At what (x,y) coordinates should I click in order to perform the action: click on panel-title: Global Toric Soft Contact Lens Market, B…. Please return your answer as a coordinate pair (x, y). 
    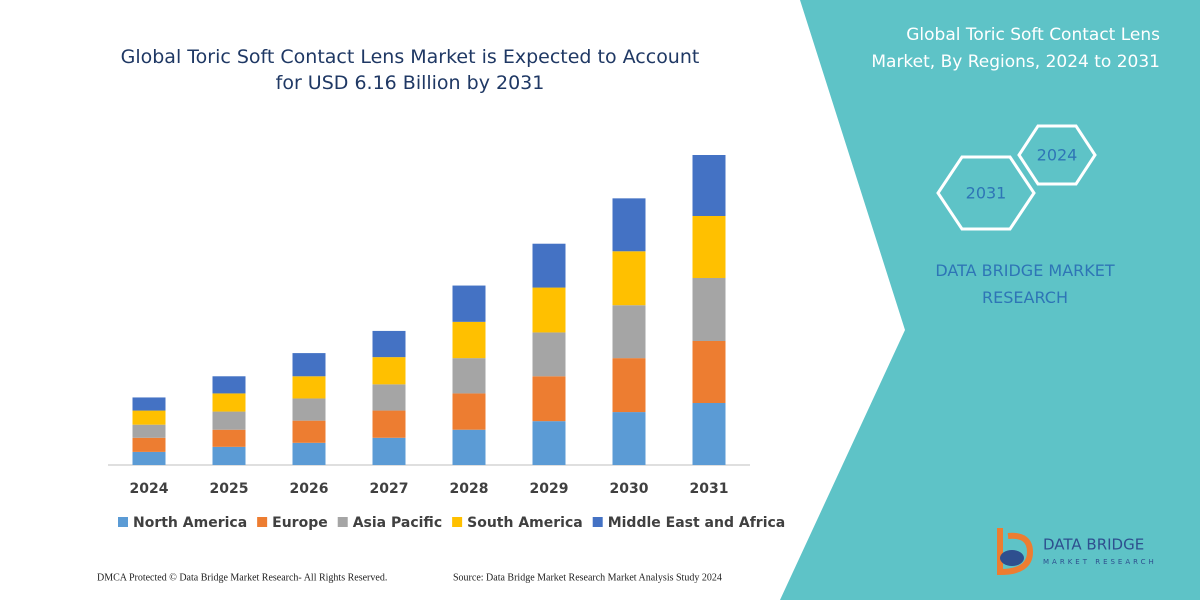
    Looking at the image, I should click on (1015, 48).